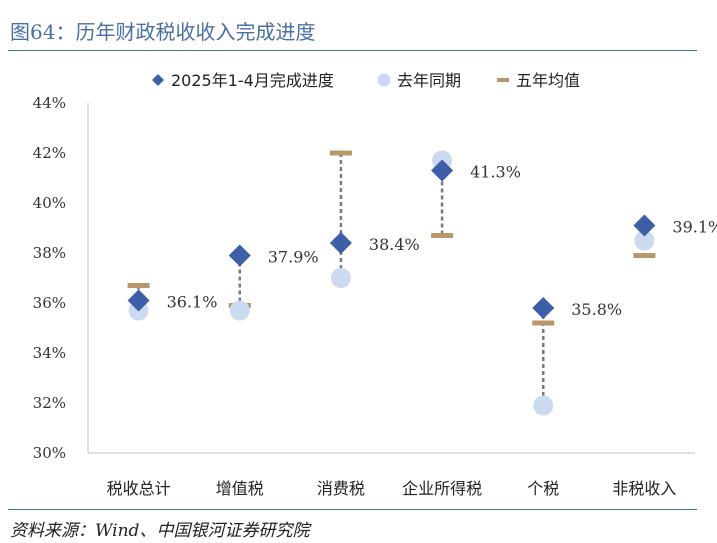 Image resolution: width=717 pixels, height=543 pixels. I want to click on x-category-label: 个税, so click(543, 488).